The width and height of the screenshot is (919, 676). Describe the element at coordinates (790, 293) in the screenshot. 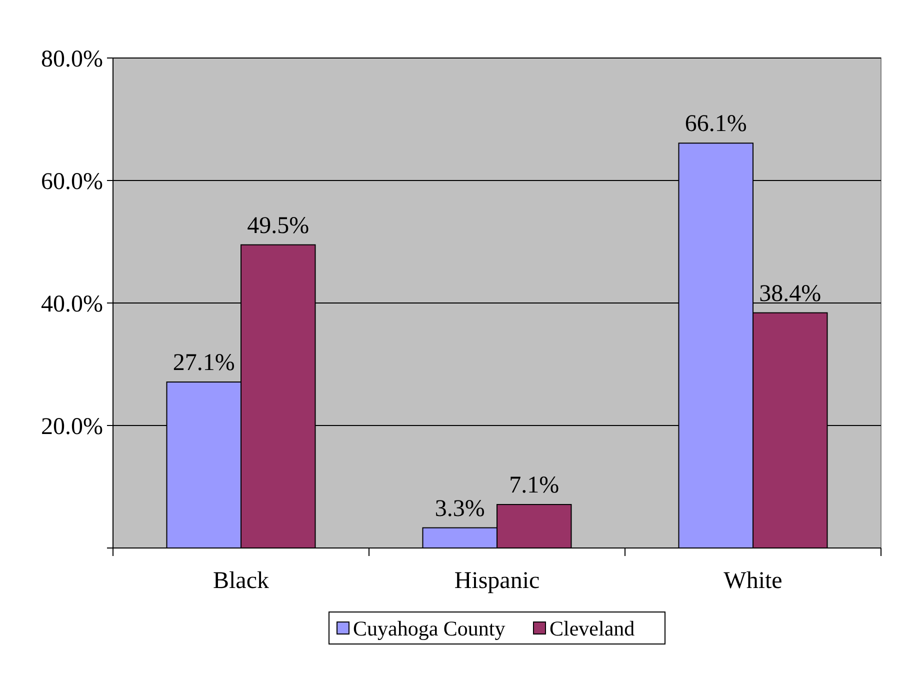

I see `data-label: 38.4%` at that location.